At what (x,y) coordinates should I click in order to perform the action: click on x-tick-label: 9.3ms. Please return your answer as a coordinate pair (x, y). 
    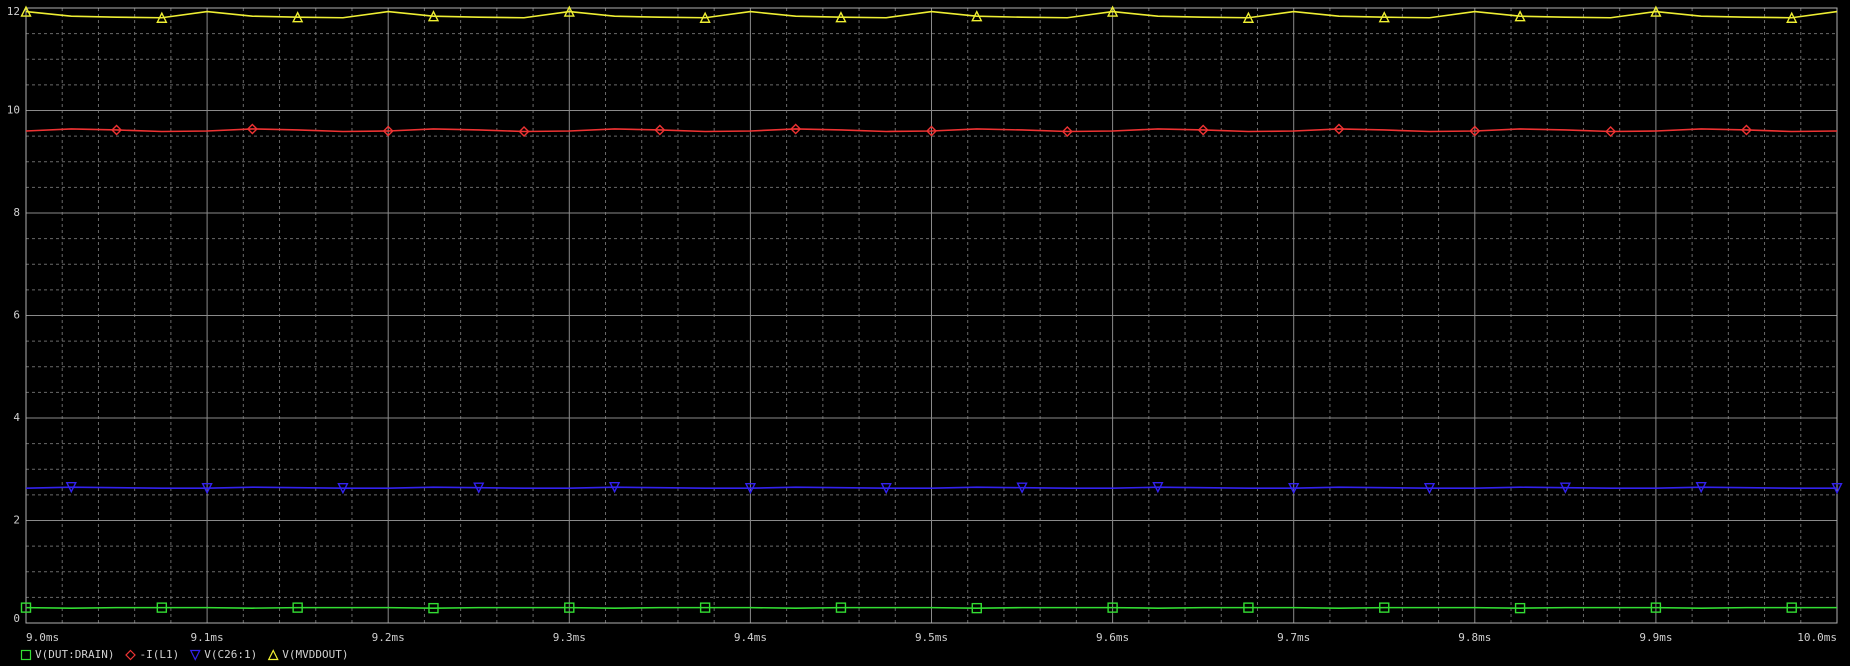
    Looking at the image, I should click on (569, 637).